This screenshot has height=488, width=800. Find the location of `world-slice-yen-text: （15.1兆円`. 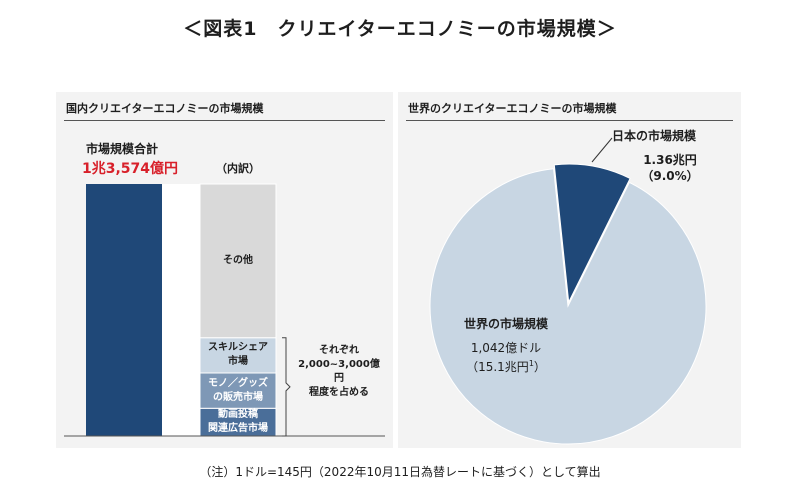

world-slice-yen-text: （15.1兆円 is located at coordinates (497, 367).